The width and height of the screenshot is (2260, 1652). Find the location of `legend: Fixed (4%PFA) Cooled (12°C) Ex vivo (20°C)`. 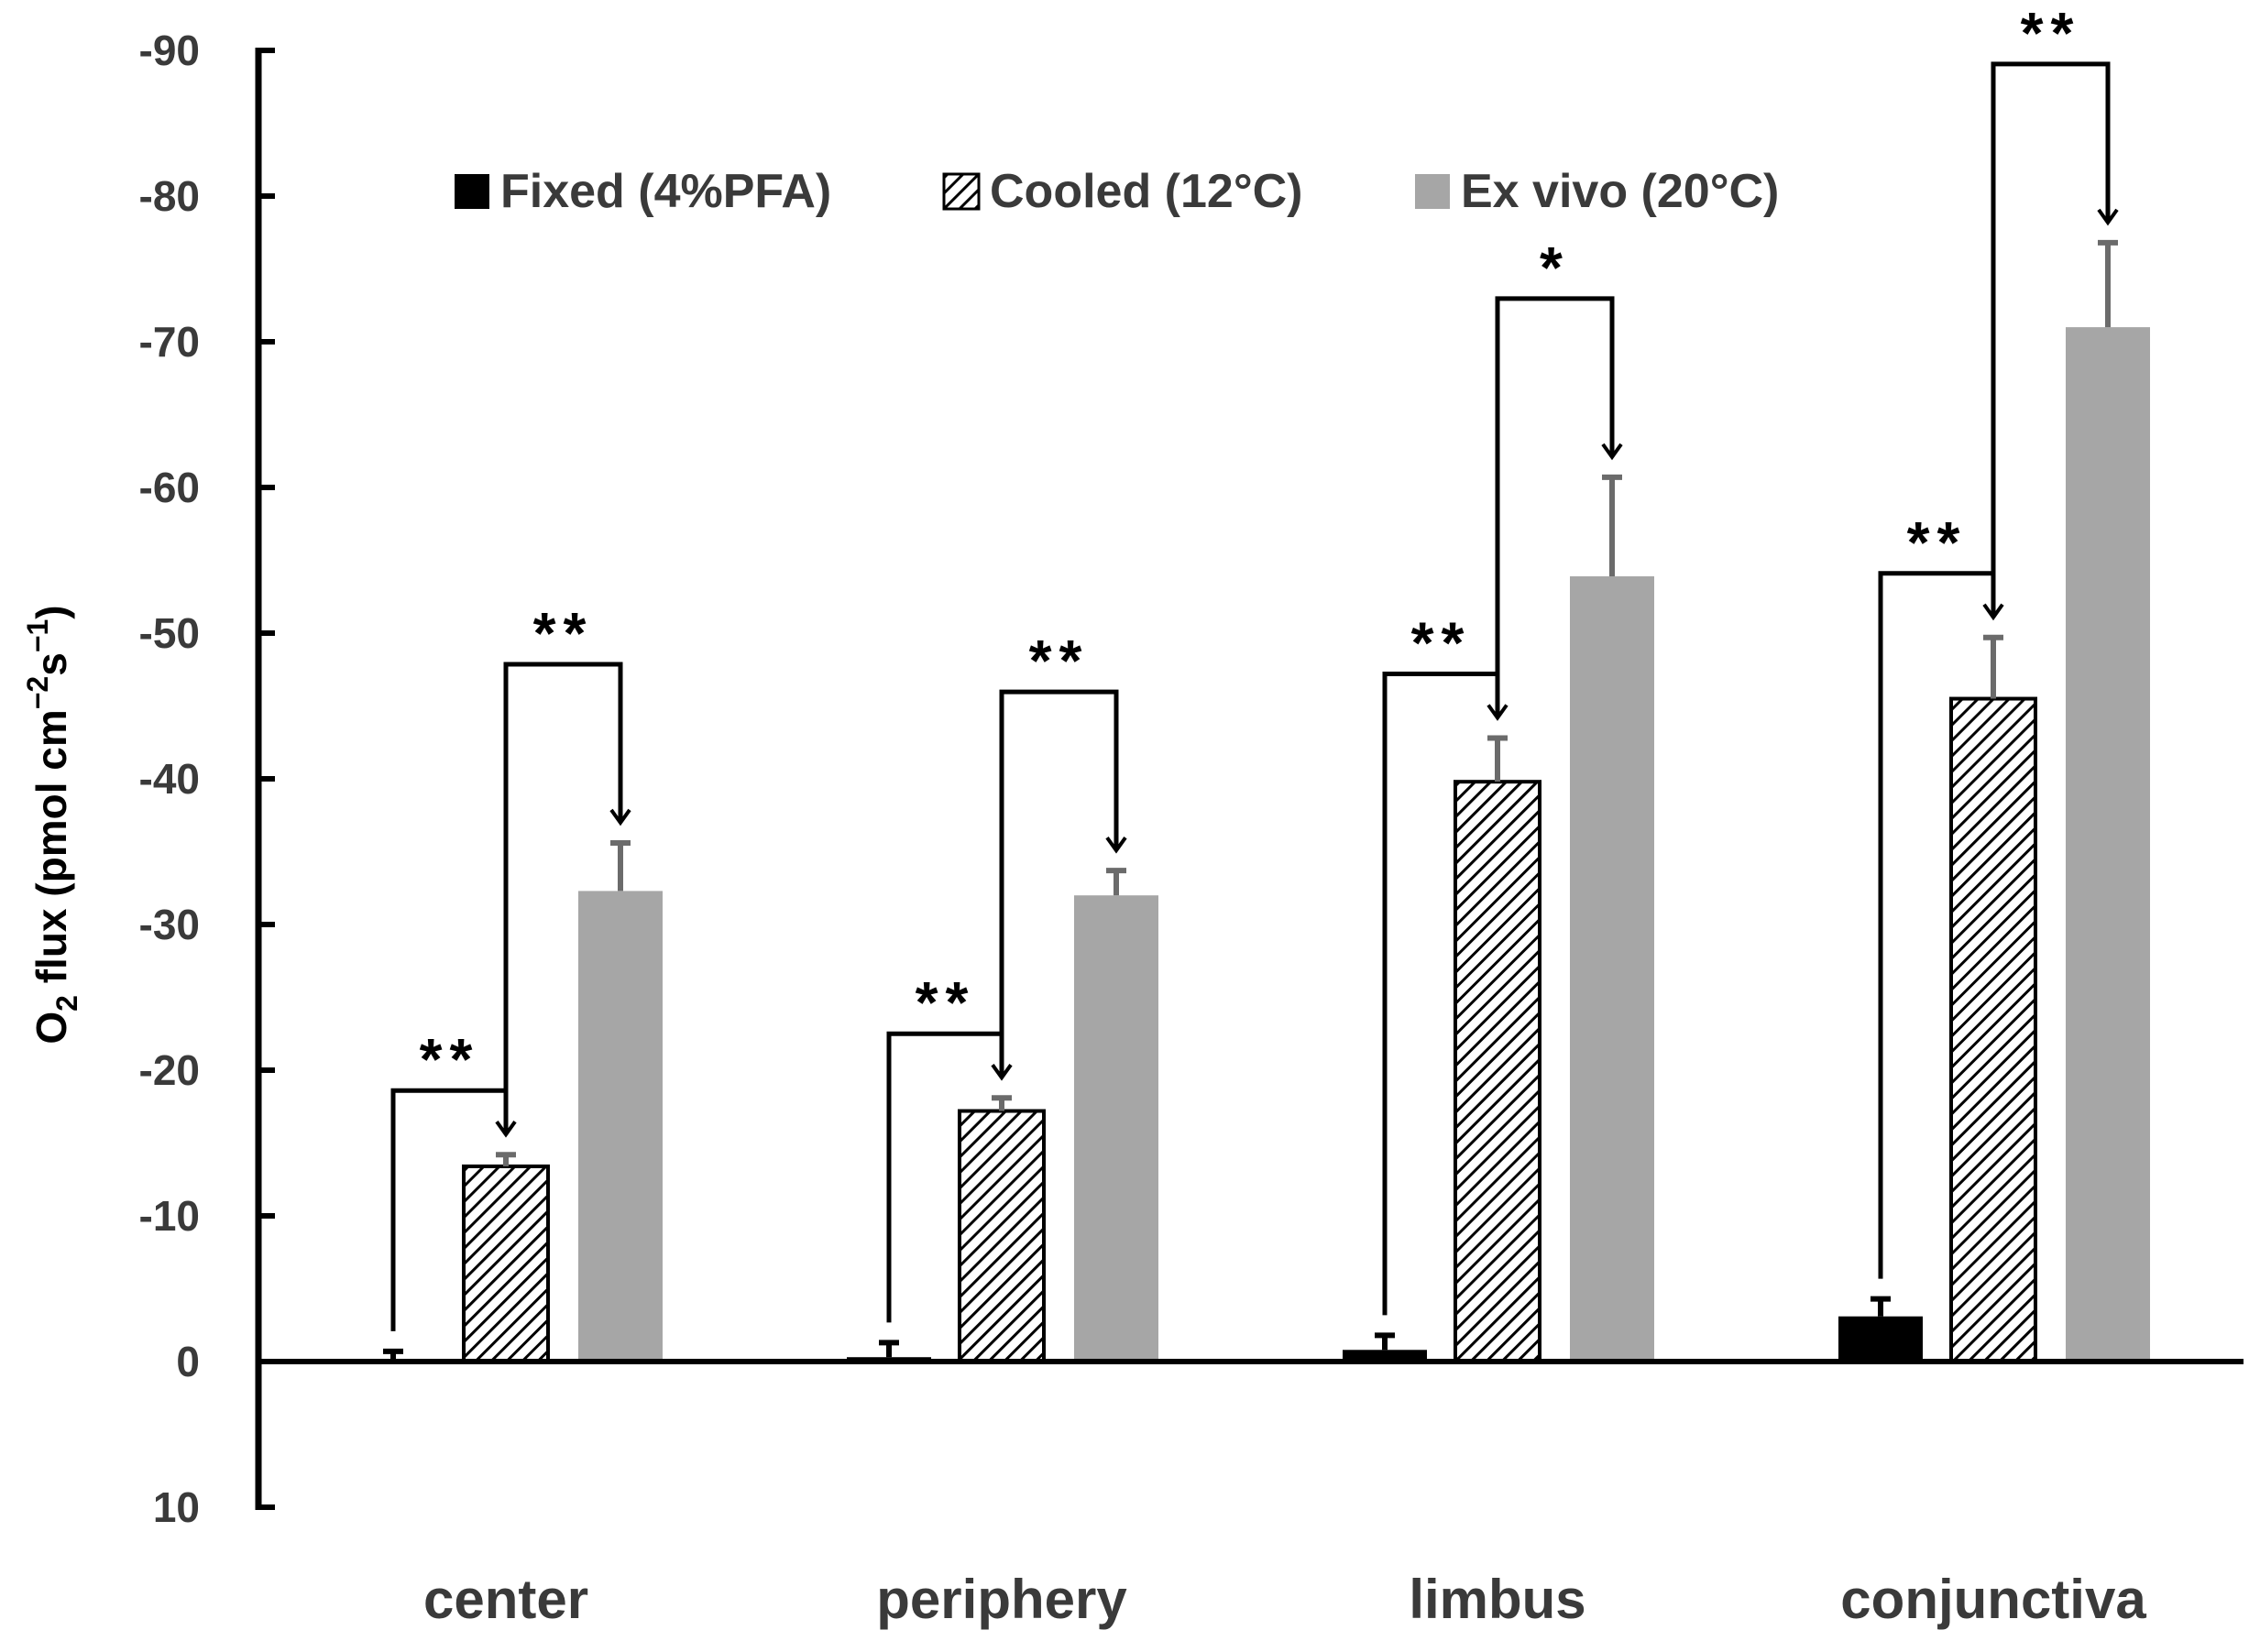

legend: Fixed (4%PFA) Cooled (12°C) Ex vivo (20°C) is located at coordinates (1117, 191).